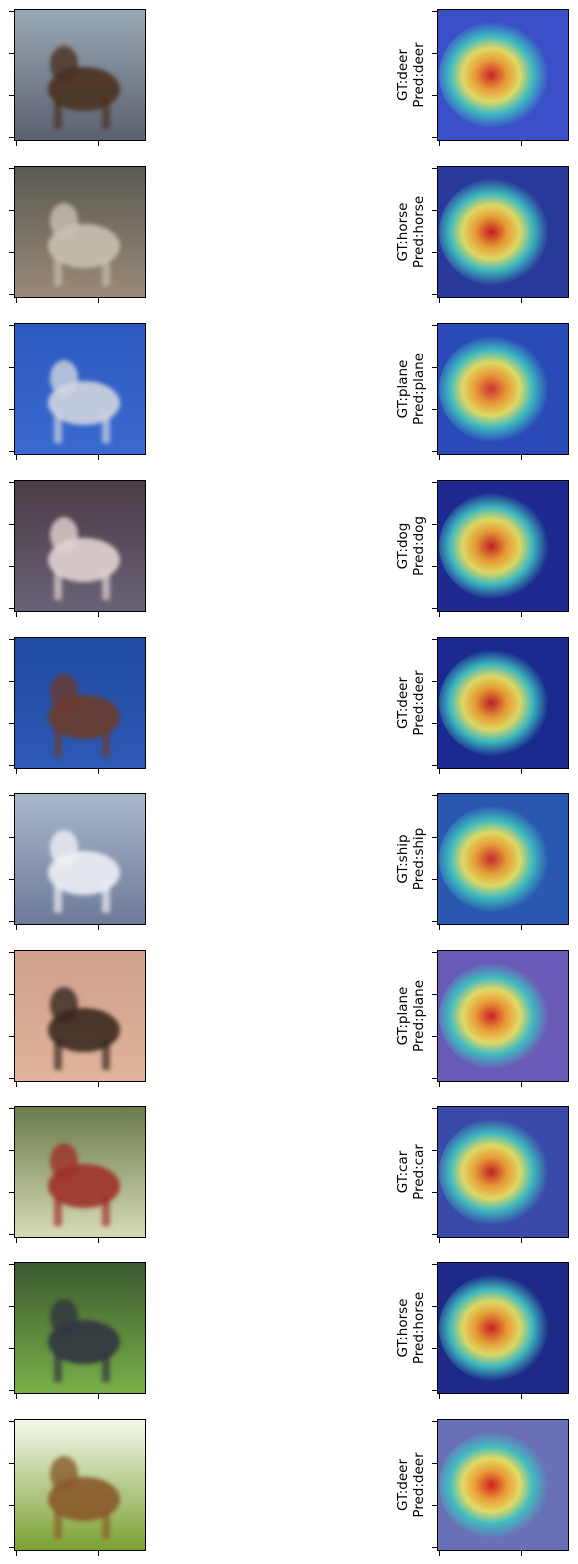 This screenshot has width=578, height=1564. What do you see at coordinates (419, 232) in the screenshot?
I see `predicted-label: Pred:horse` at bounding box center [419, 232].